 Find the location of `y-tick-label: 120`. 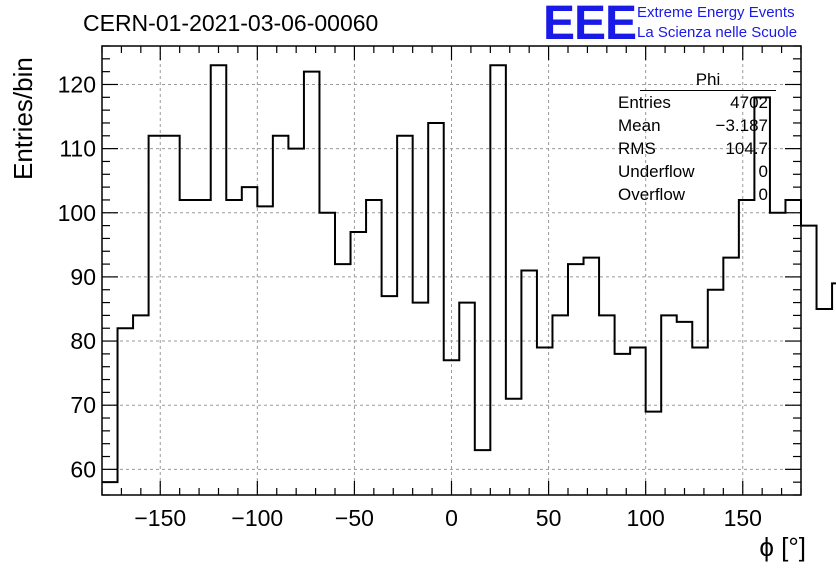

y-tick-label: 120 is located at coordinates (77, 84).